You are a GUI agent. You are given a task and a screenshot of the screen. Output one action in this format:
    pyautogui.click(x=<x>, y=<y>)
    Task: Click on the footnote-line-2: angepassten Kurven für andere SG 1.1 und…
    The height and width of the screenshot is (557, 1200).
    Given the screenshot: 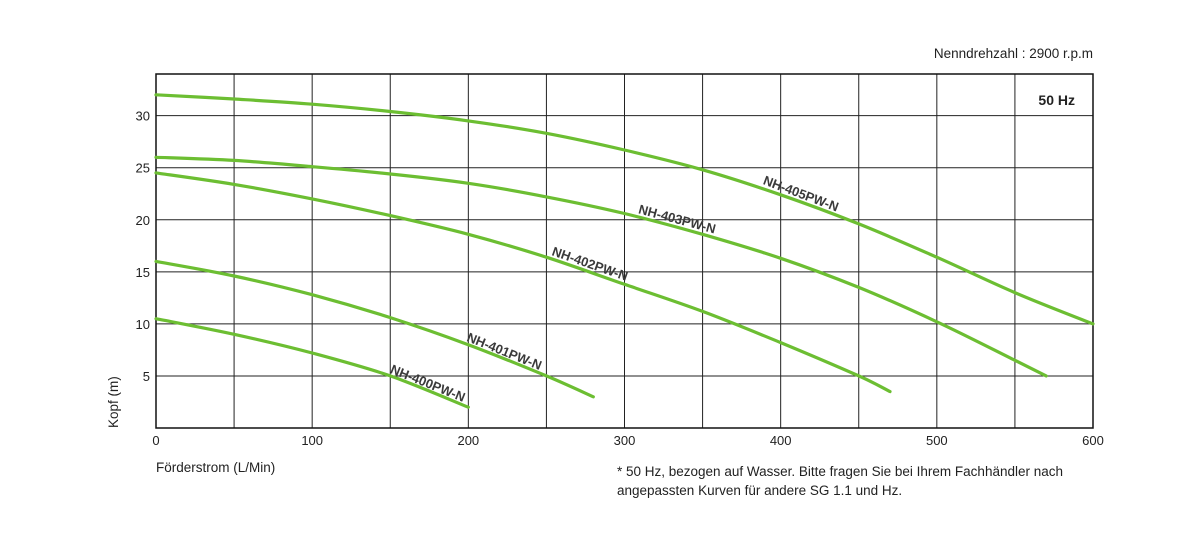 What is the action you would take?
    pyautogui.click(x=760, y=490)
    